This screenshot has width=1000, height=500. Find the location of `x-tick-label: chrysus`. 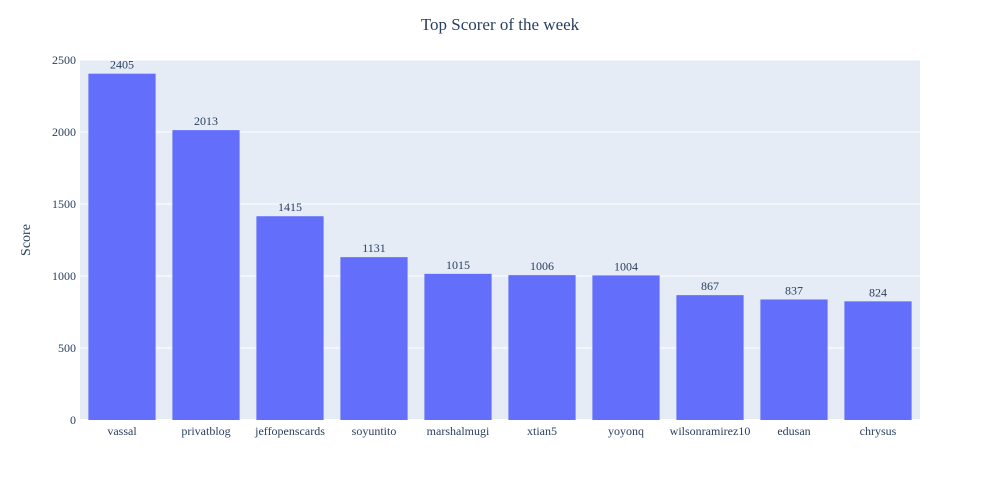

x-tick-label: chrysus is located at coordinates (878, 431).